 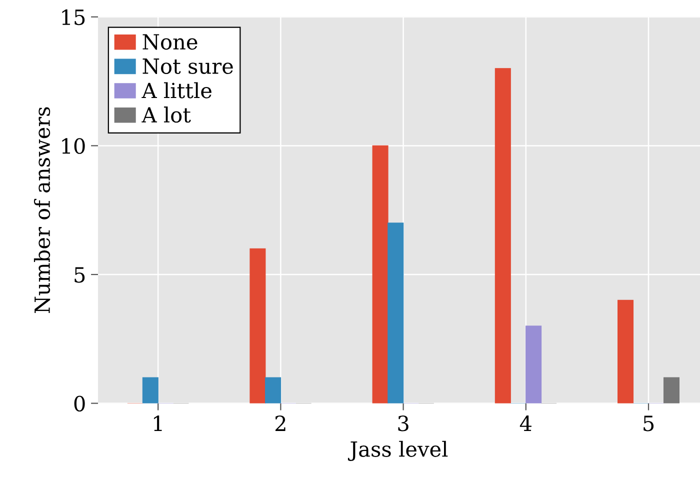 What do you see at coordinates (526, 423) in the screenshot?
I see `x-tick-label: 4` at bounding box center [526, 423].